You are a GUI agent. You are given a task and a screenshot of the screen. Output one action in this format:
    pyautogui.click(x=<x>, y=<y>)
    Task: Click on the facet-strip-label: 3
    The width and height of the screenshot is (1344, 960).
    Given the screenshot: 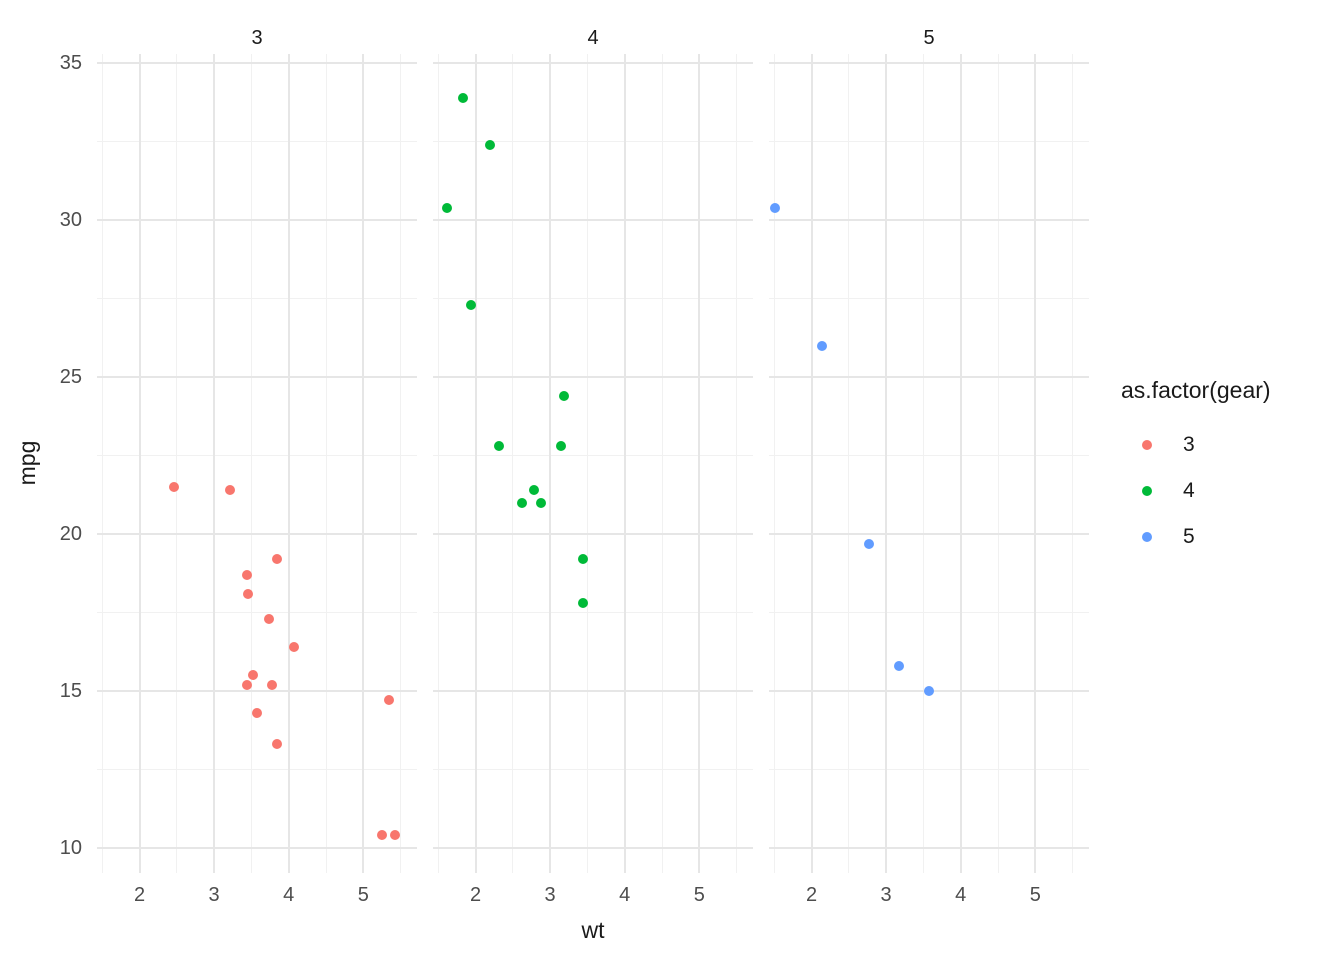 What is the action you would take?
    pyautogui.click(x=257, y=37)
    